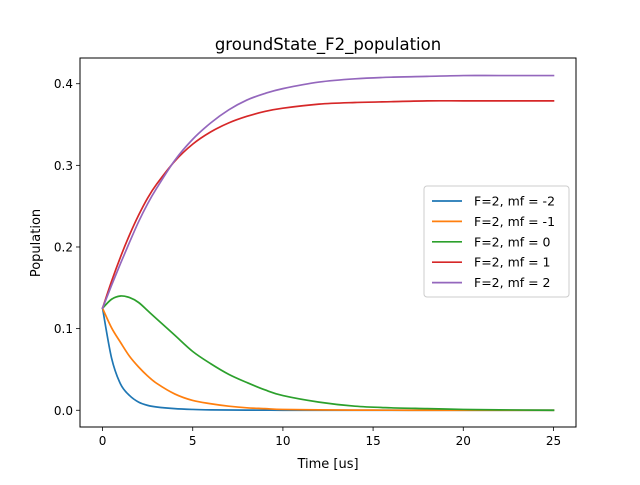 The width and height of the screenshot is (640, 485). I want to click on legend-label-4: F=2, mf = 2, so click(512, 282).